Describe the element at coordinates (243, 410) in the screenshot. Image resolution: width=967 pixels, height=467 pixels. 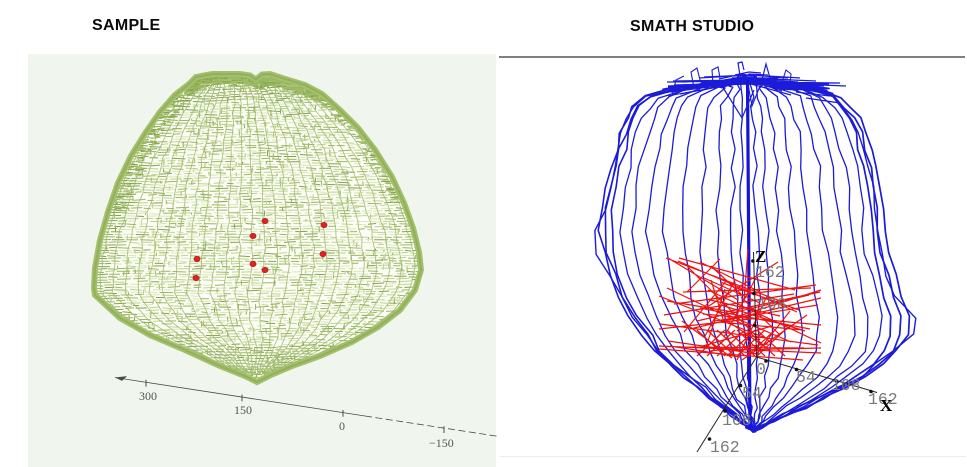
I see `svg-text: 150` at that location.